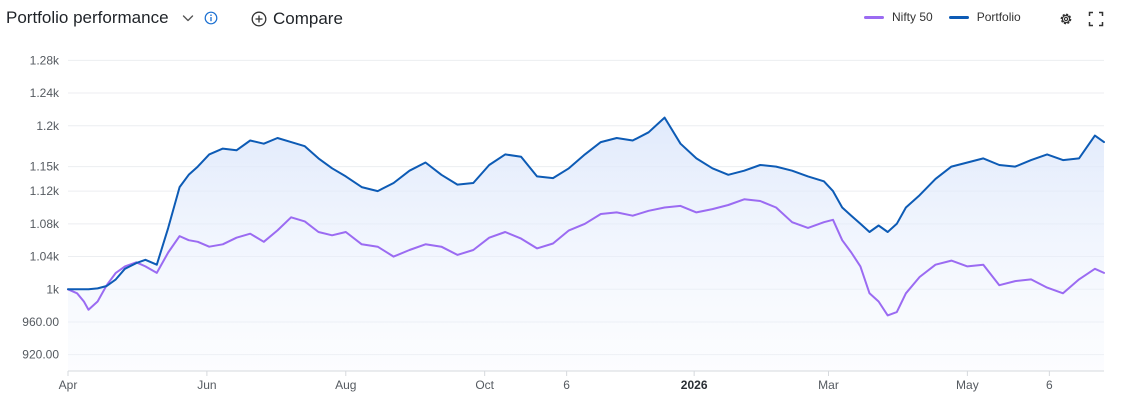  What do you see at coordinates (828, 385) in the screenshot?
I see `x-tick-label: Mar` at bounding box center [828, 385].